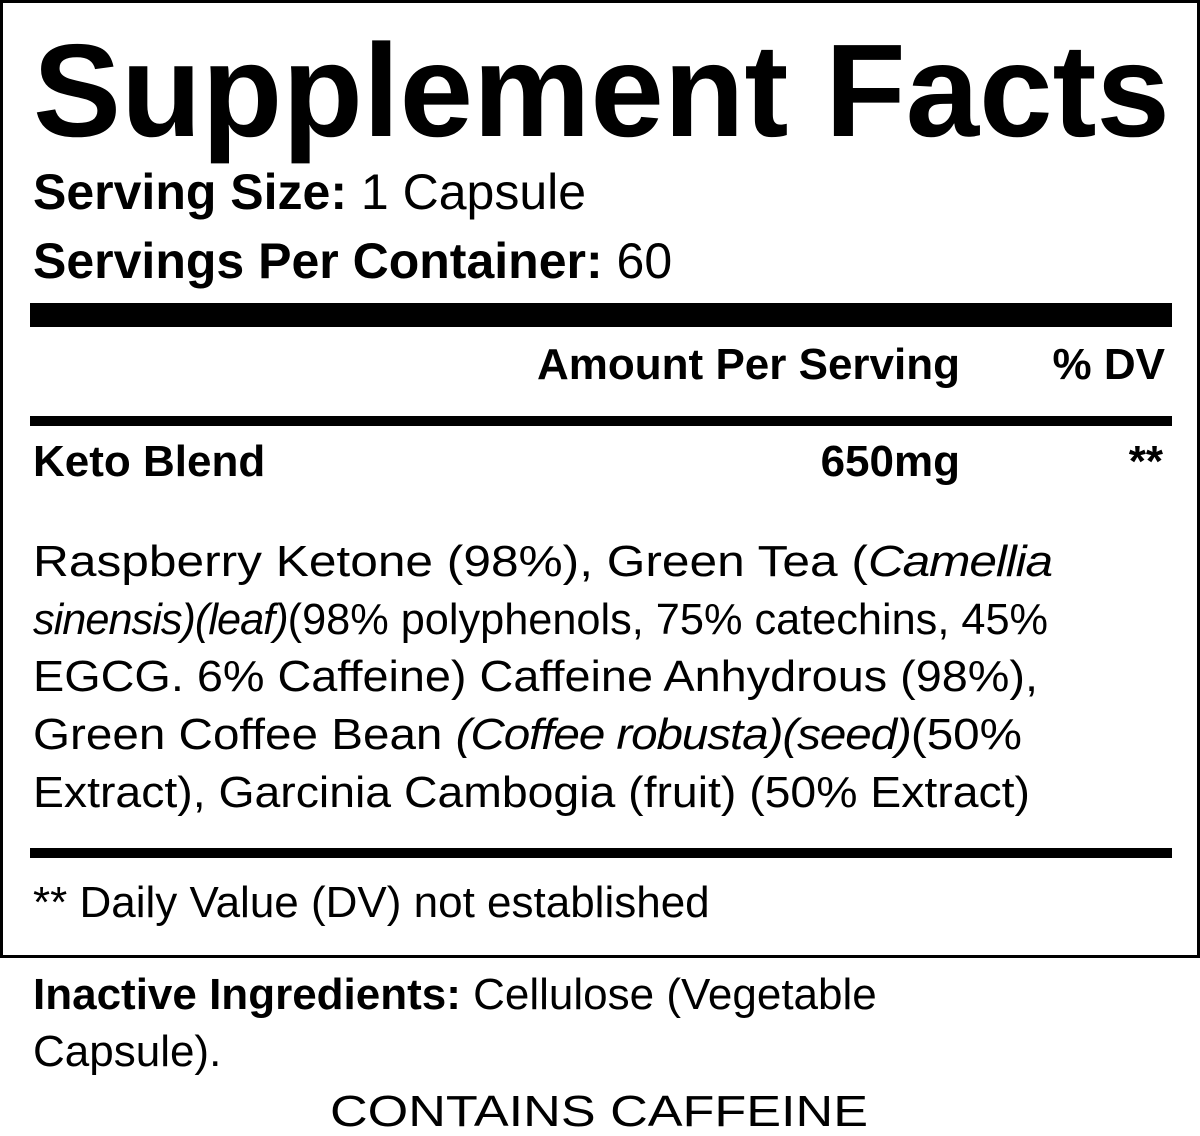 The height and width of the screenshot is (1136, 1200). Describe the element at coordinates (371, 902) in the screenshot. I see `footnote: ** Daily Value (DV) not established` at that location.